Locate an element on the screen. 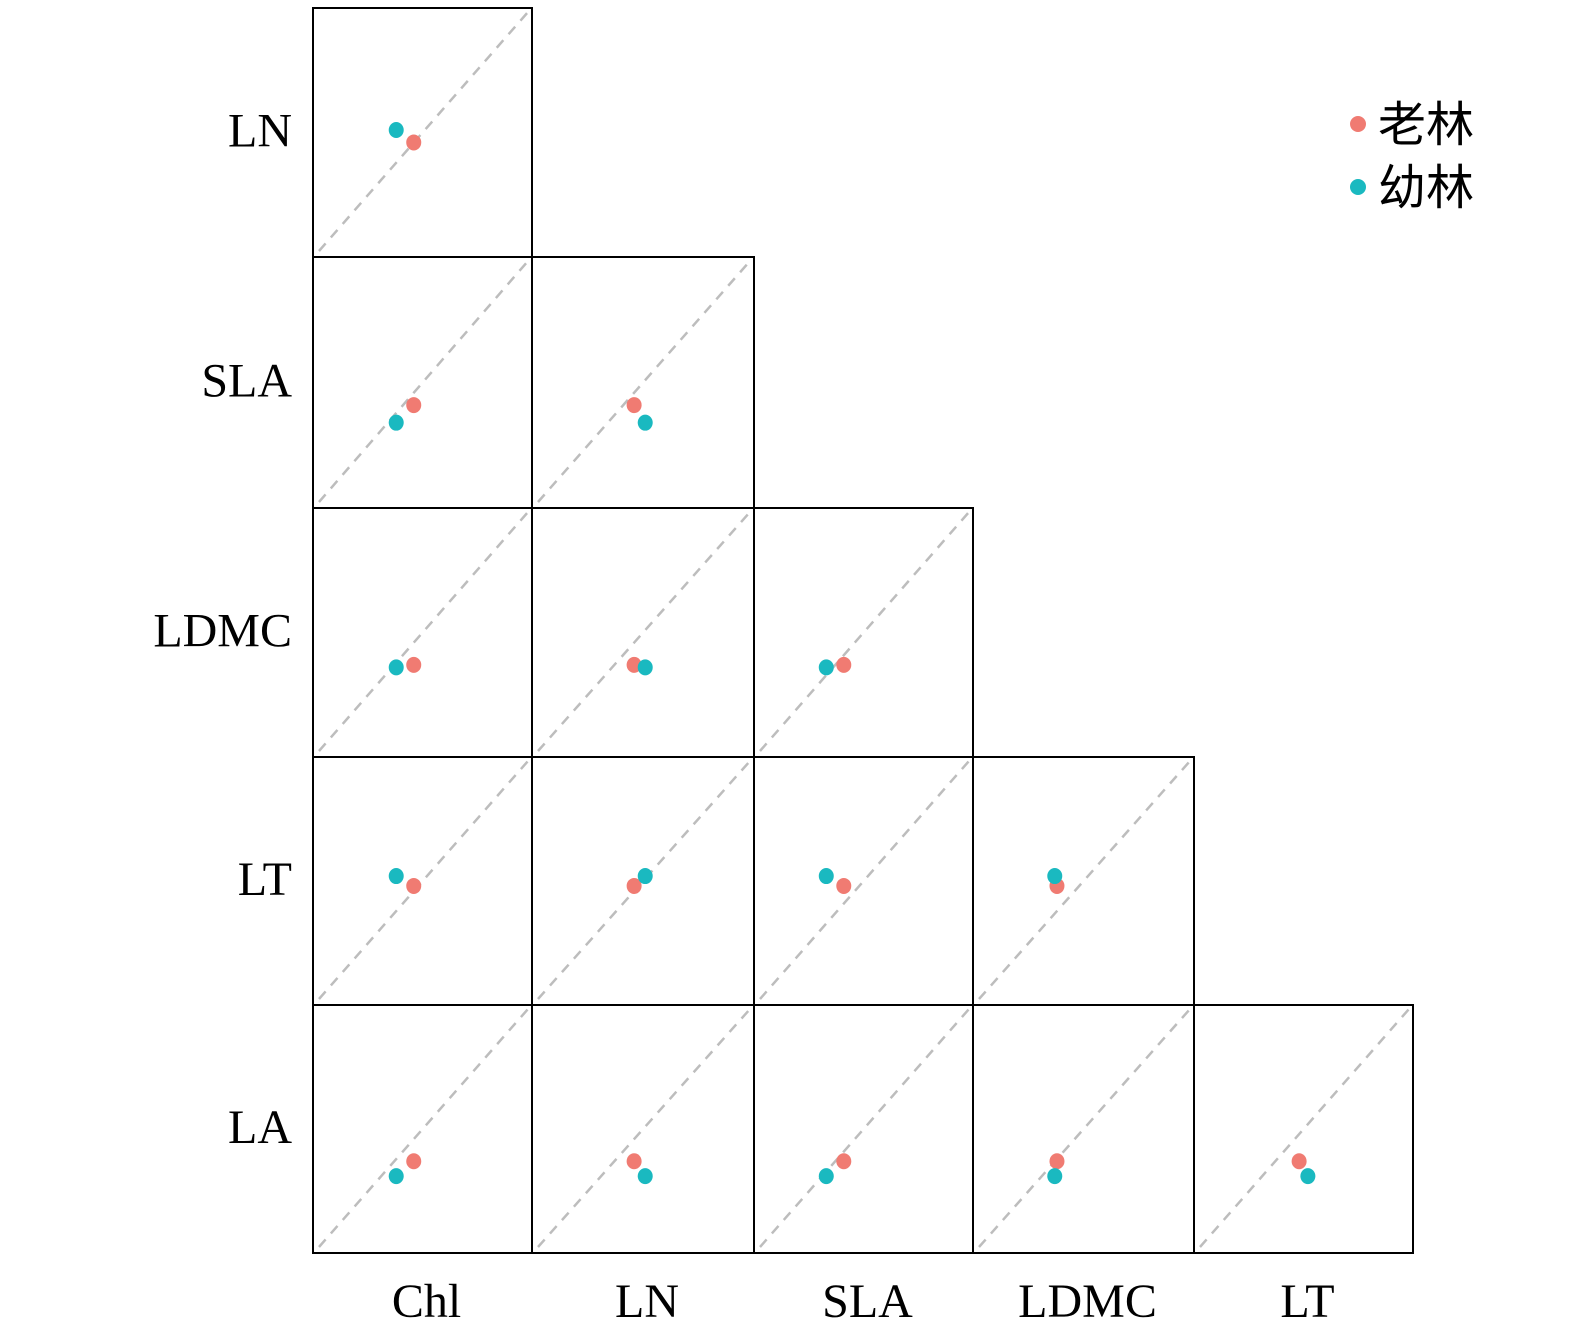  panel-lt-vs-chl is located at coordinates (422, 881).